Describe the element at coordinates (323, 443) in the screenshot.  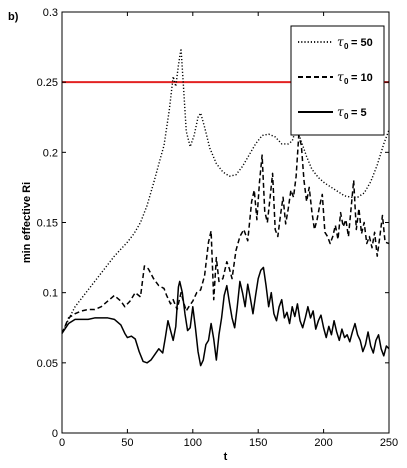
I see `x-tick-label-4: 200` at that location.